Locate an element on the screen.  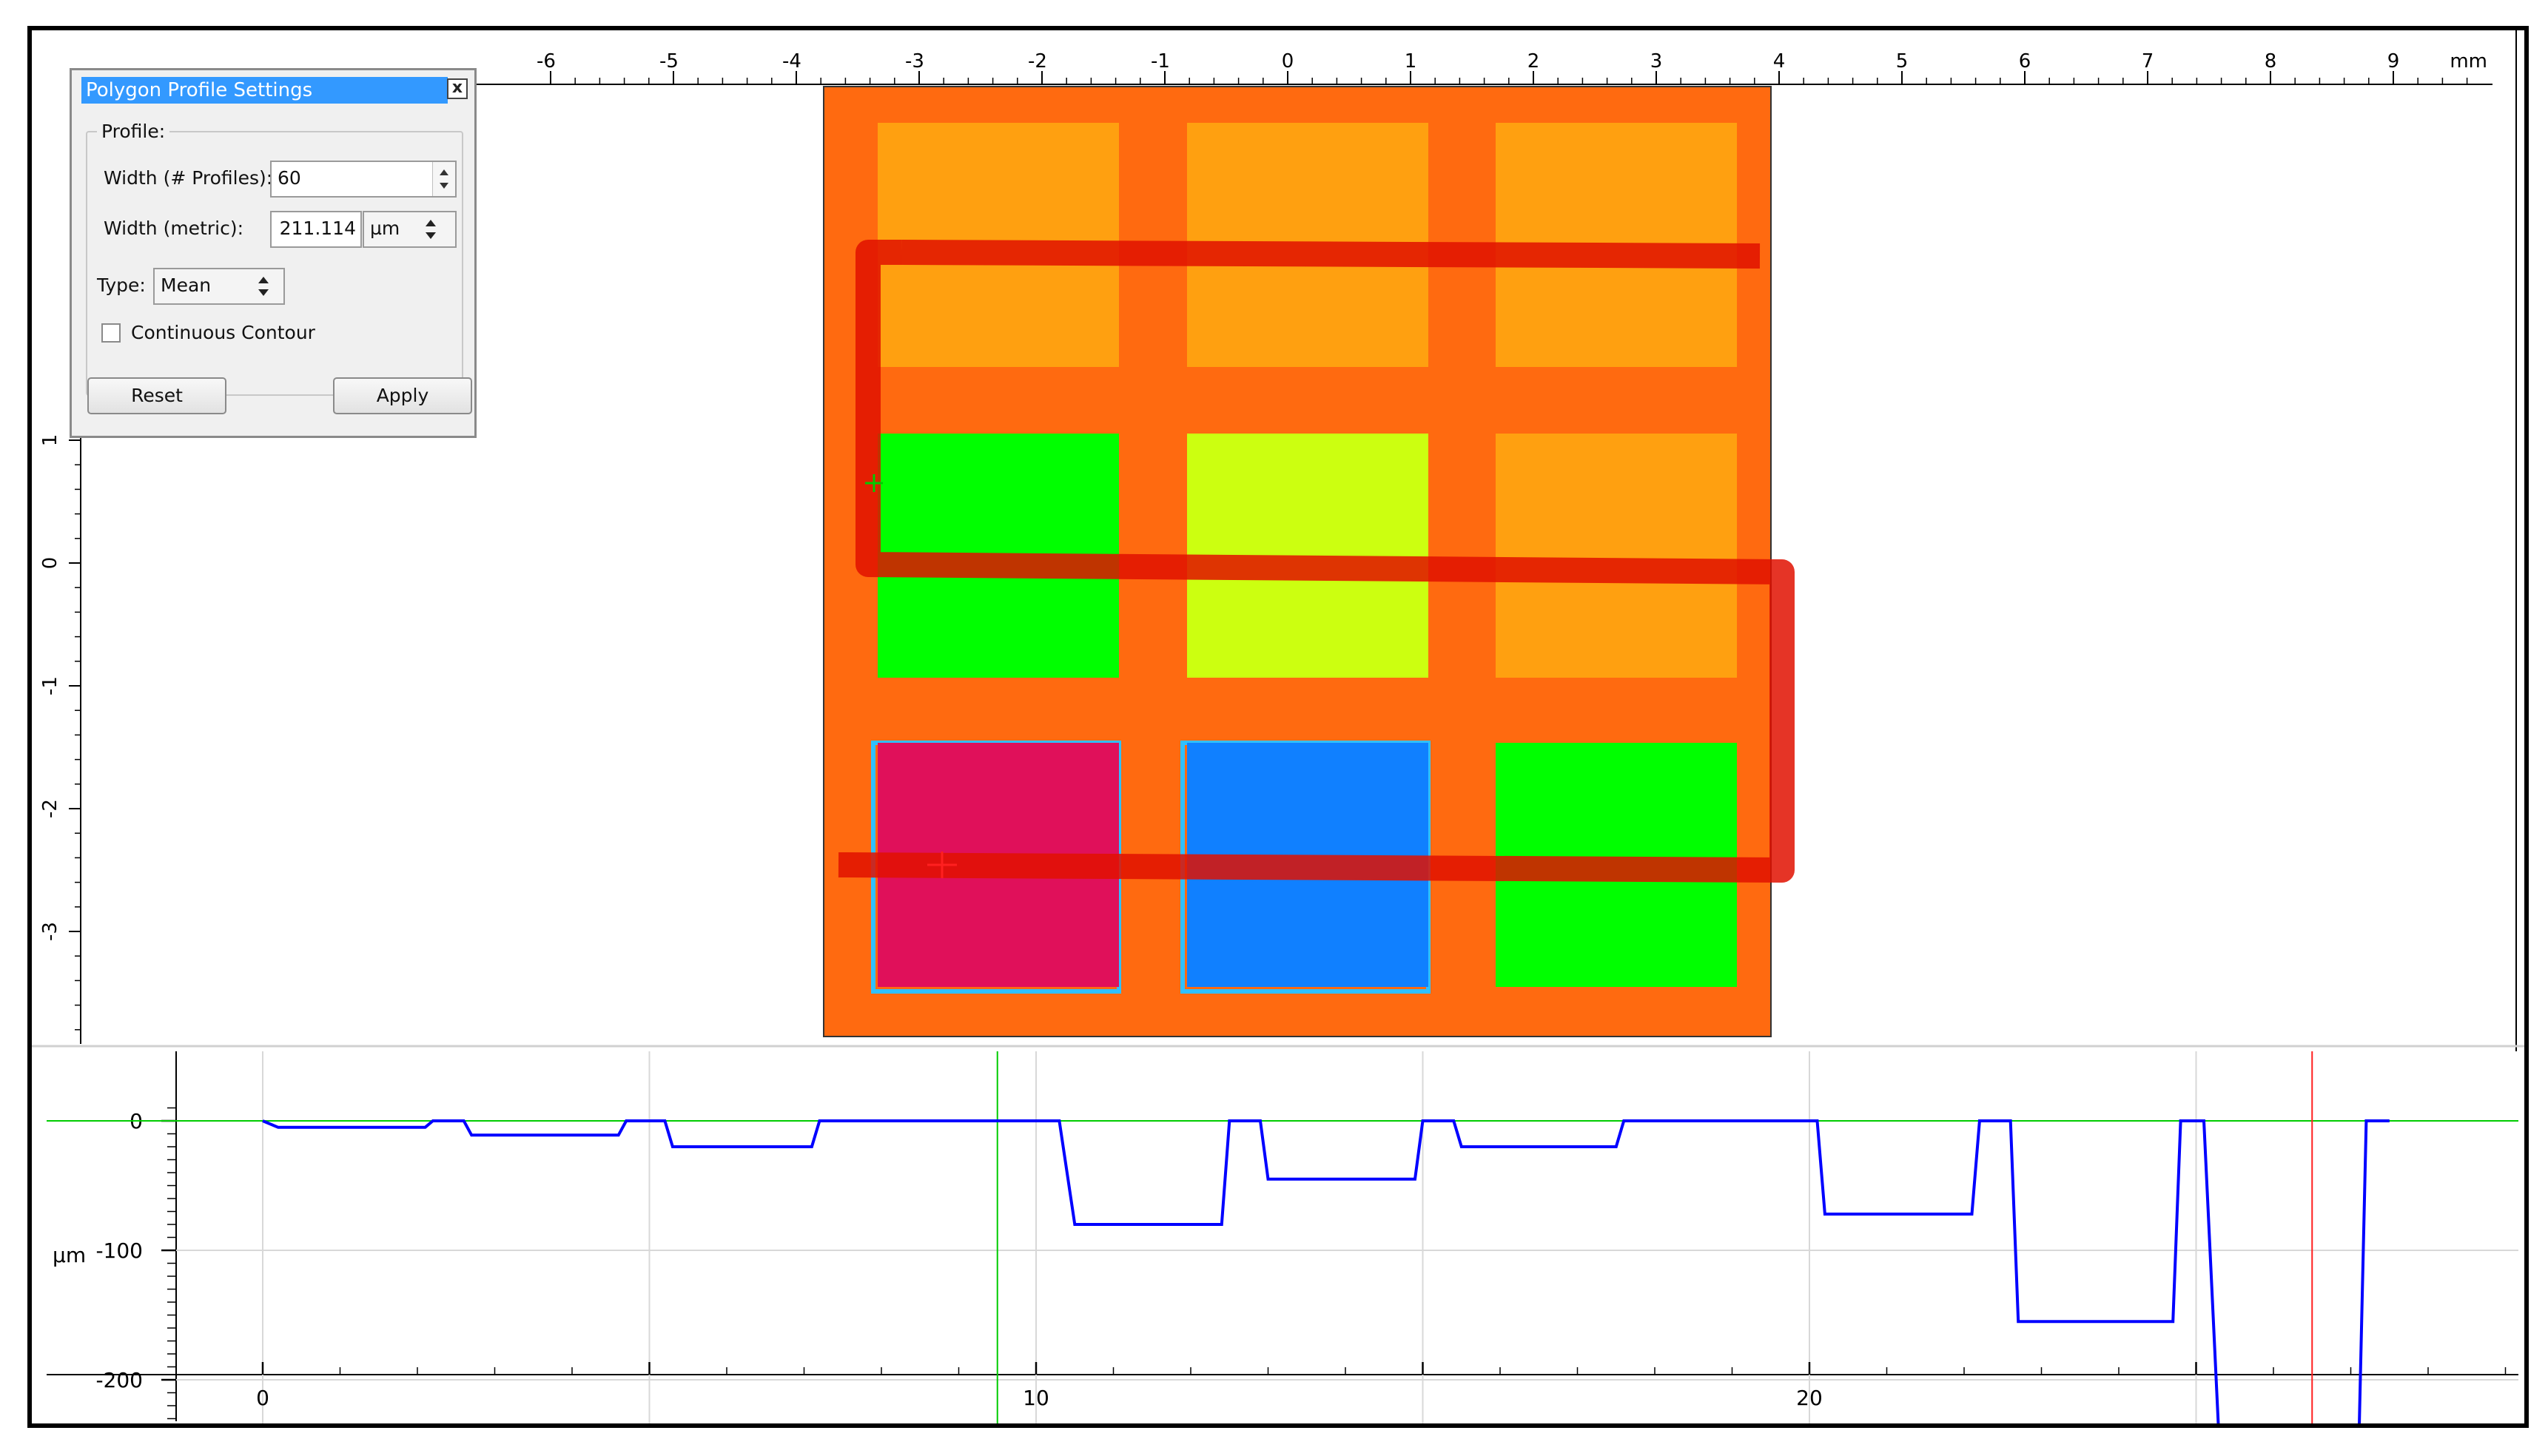
profile-group-title: Profile: is located at coordinates (133, 131).